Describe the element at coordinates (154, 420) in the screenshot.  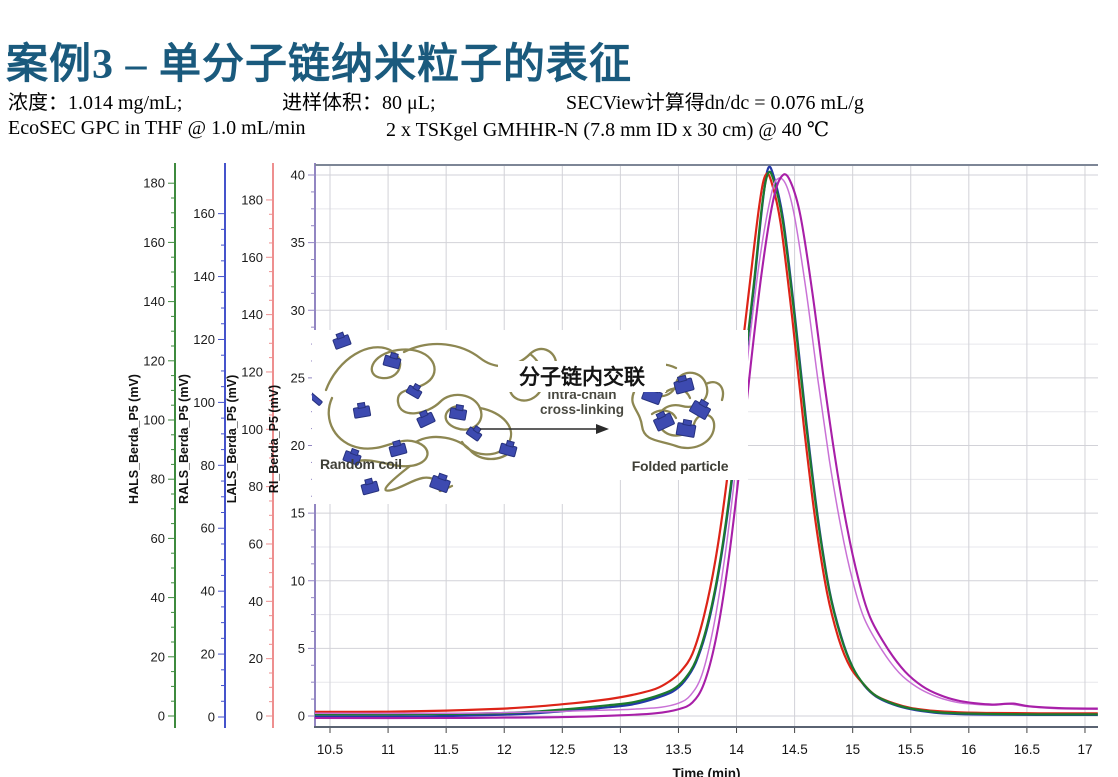
I see `hals-tick-label: 100` at that location.